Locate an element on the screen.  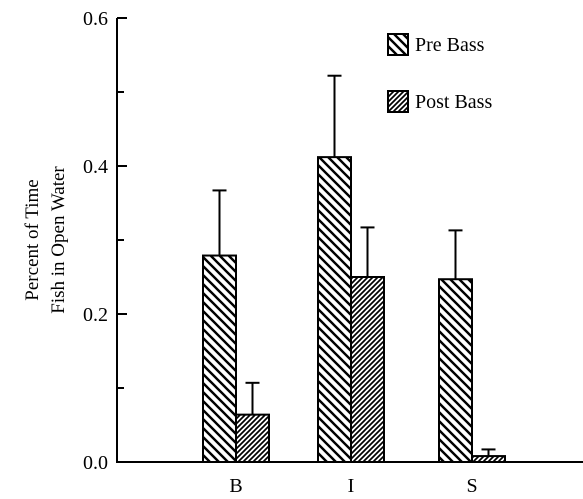
bar-pre-bass-S is located at coordinates (455, 370).